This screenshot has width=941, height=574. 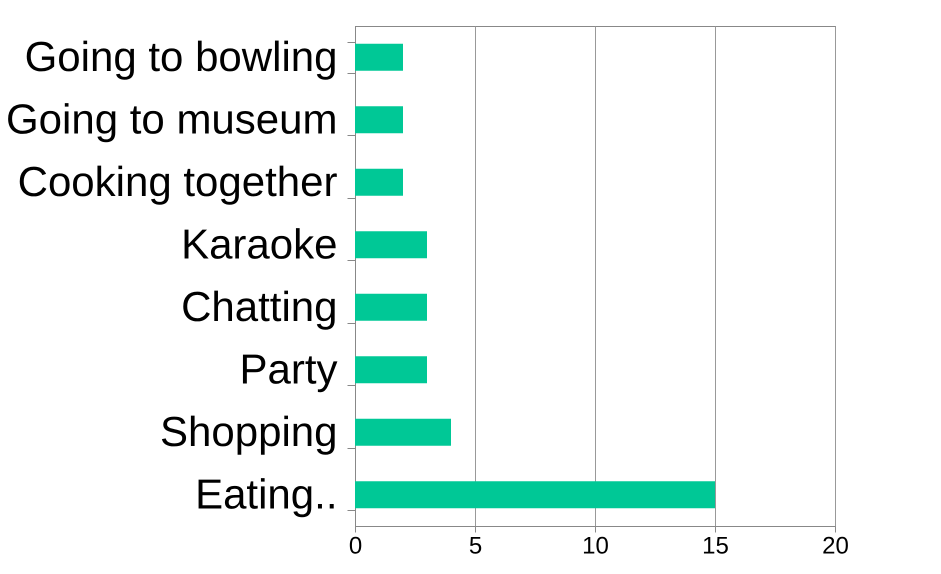 What do you see at coordinates (178, 181) in the screenshot?
I see `y-tick-label: Cooking together` at bounding box center [178, 181].